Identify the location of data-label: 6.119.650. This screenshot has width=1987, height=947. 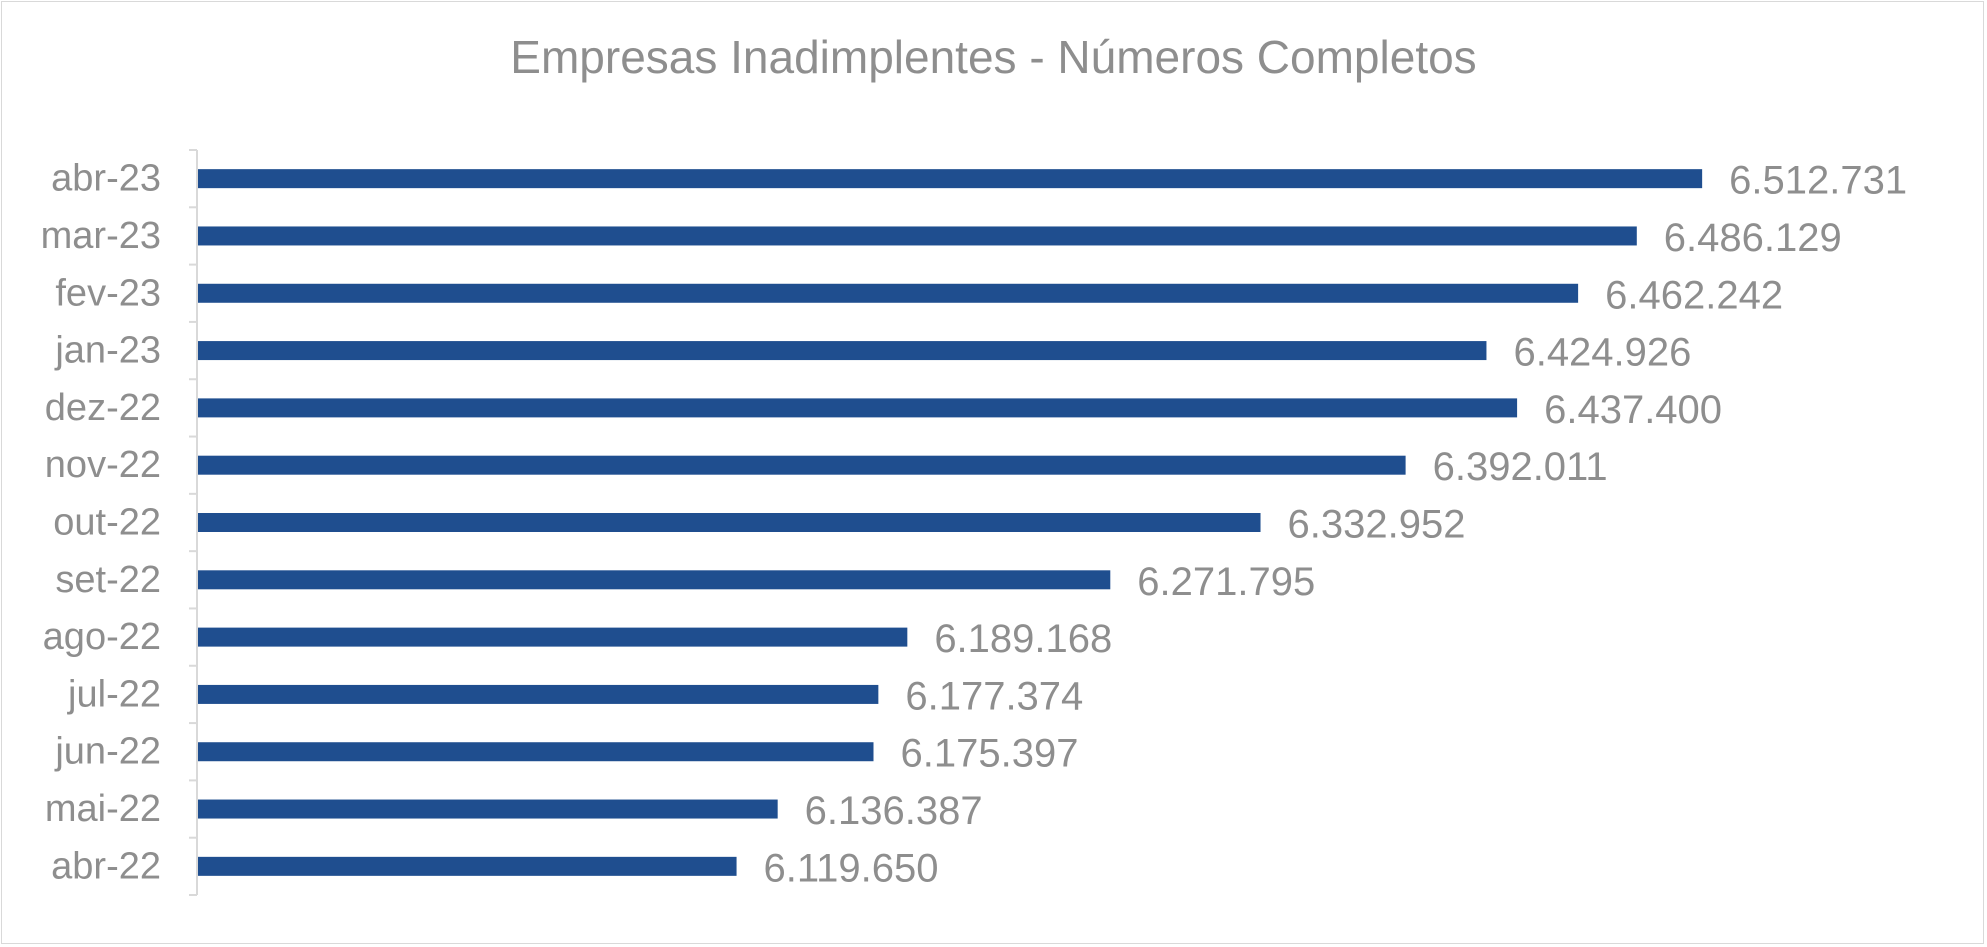
(851, 868).